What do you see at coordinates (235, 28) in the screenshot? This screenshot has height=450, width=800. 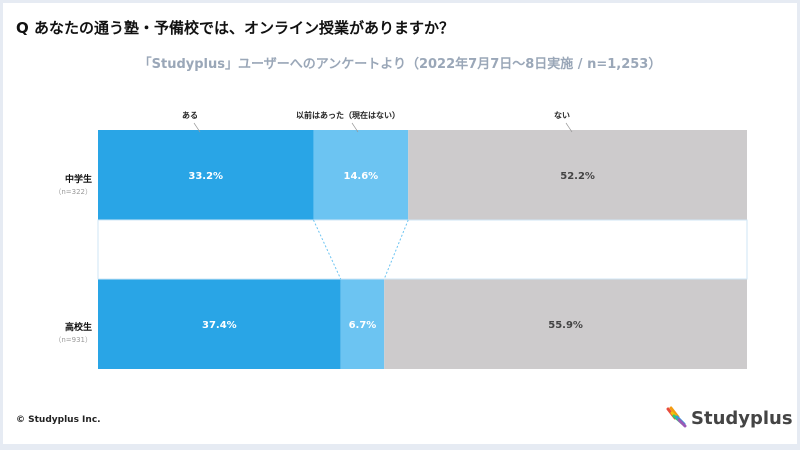 I see `page-title: Q あなたの通う塾・予備校では、オンライン授業がありますか？` at bounding box center [235, 28].